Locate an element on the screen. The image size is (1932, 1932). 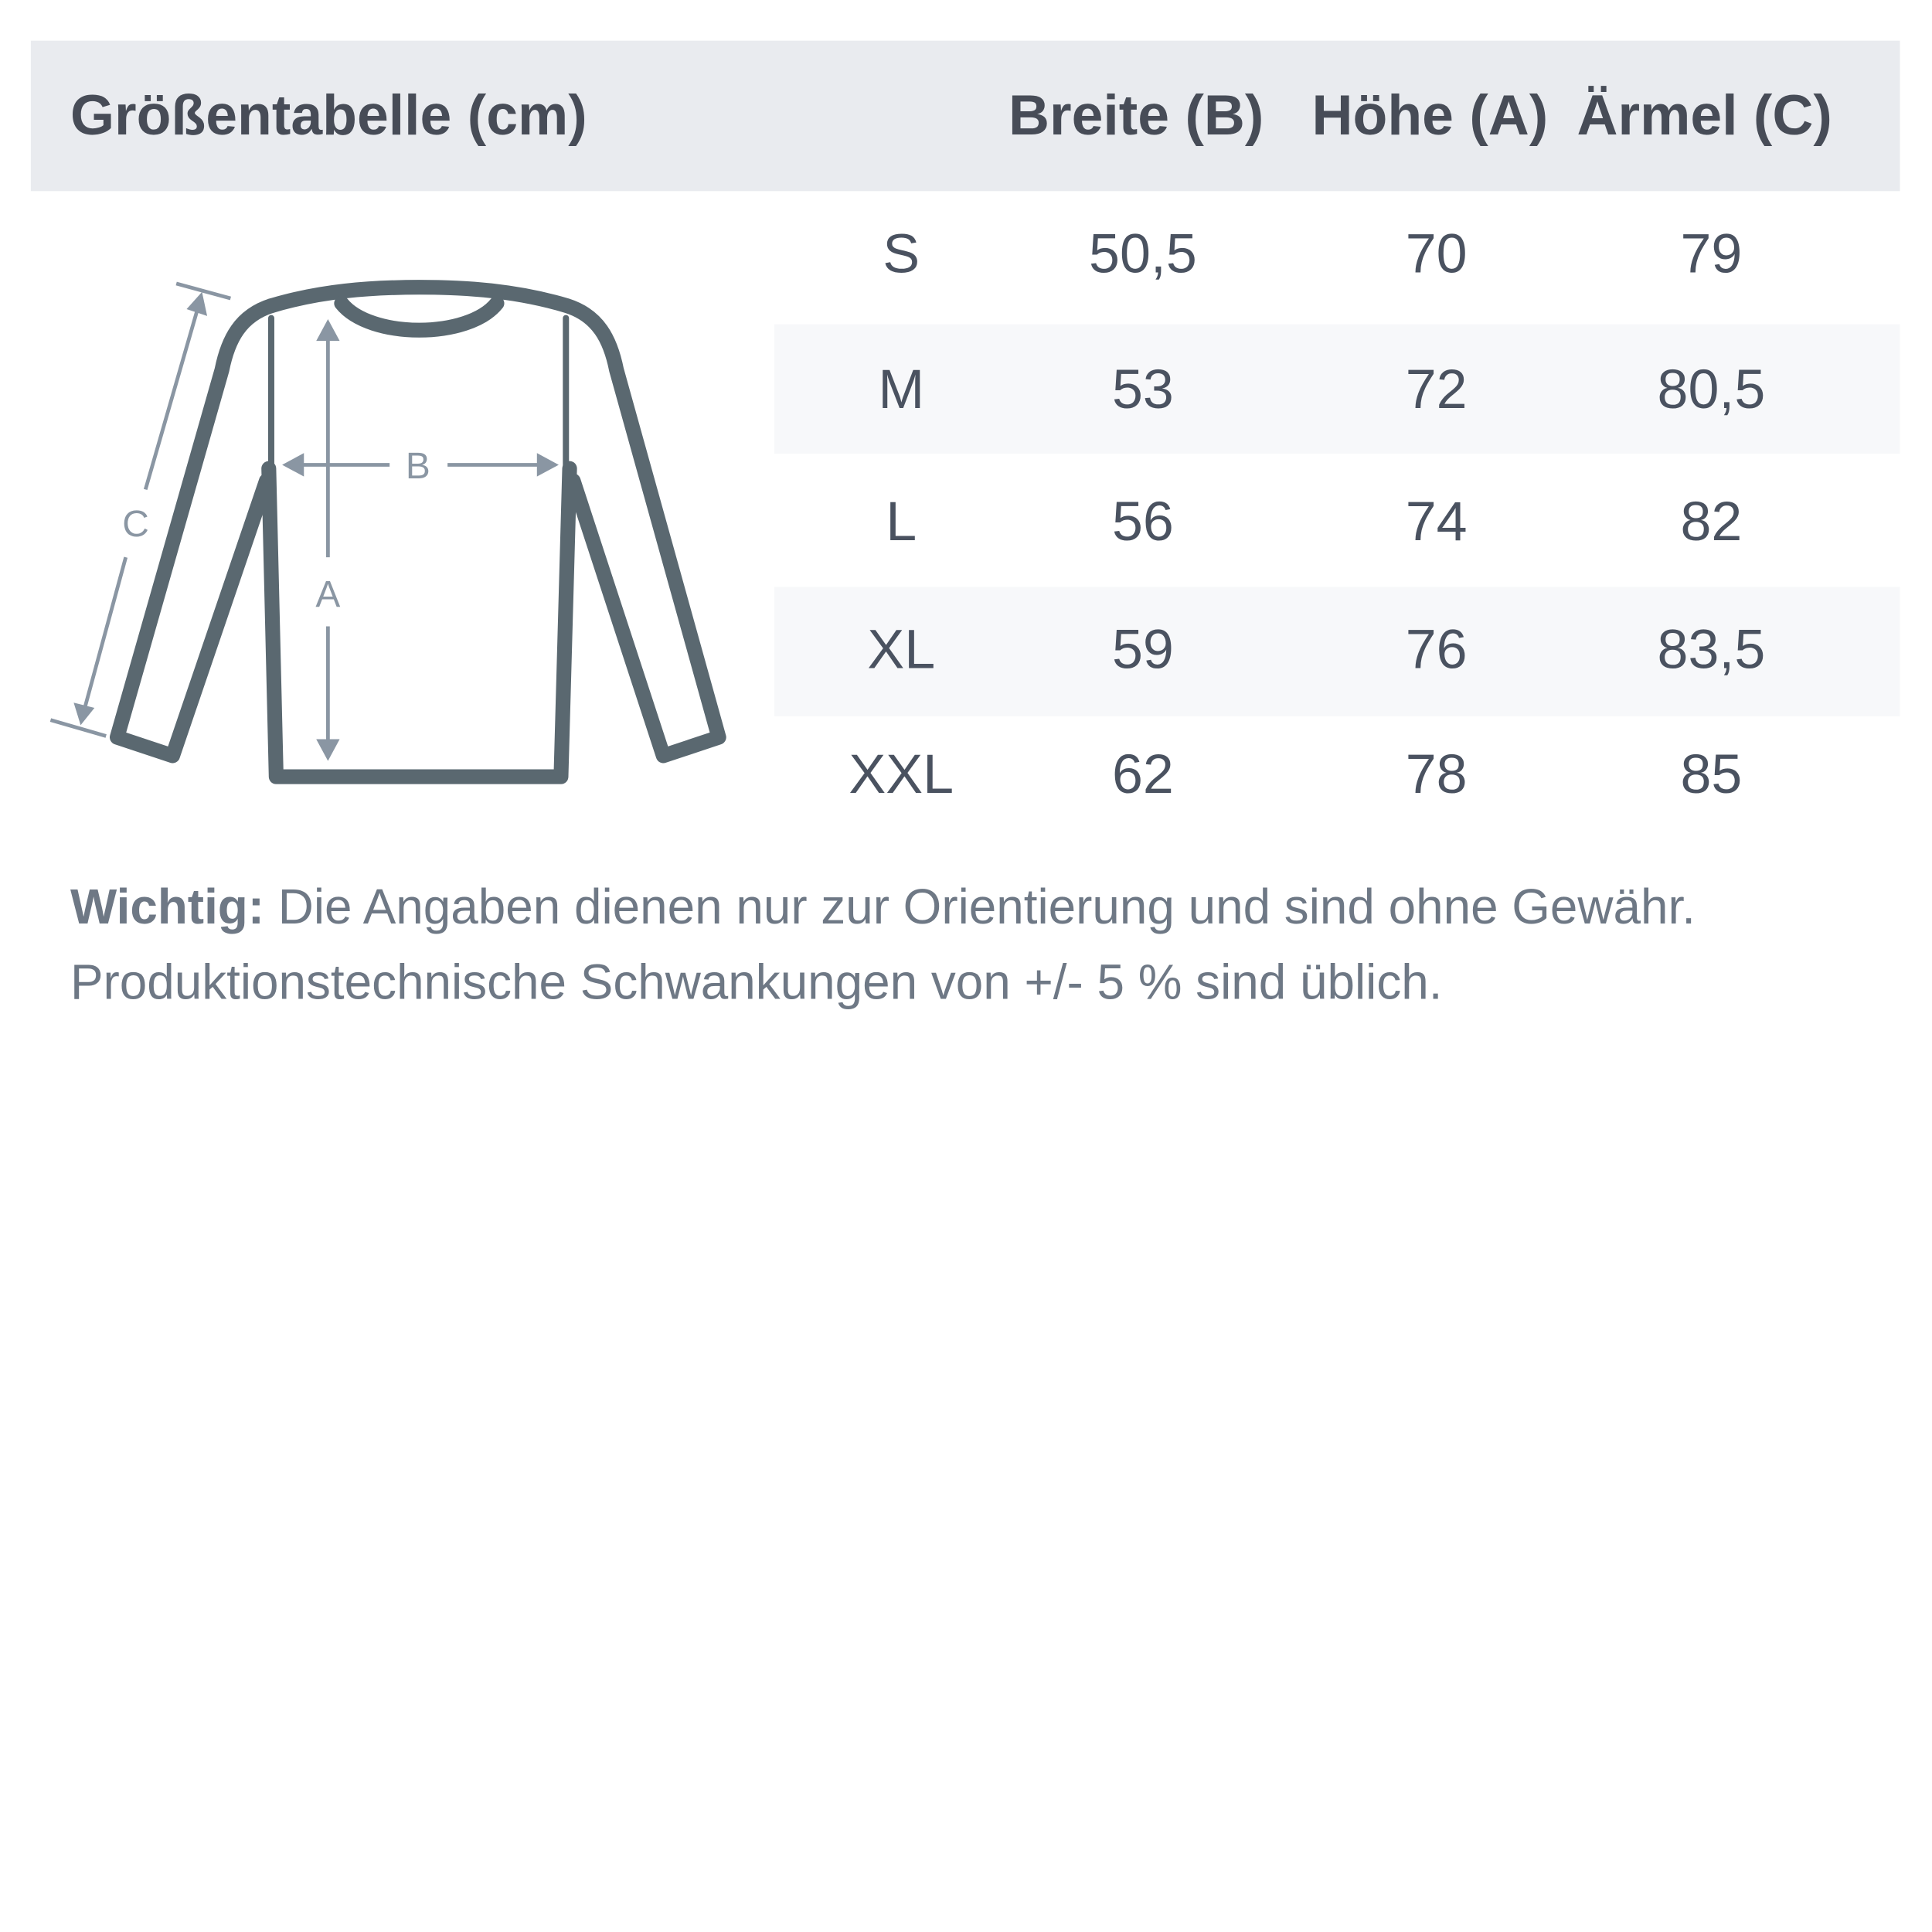
label-c: C is located at coordinates (136, 524).